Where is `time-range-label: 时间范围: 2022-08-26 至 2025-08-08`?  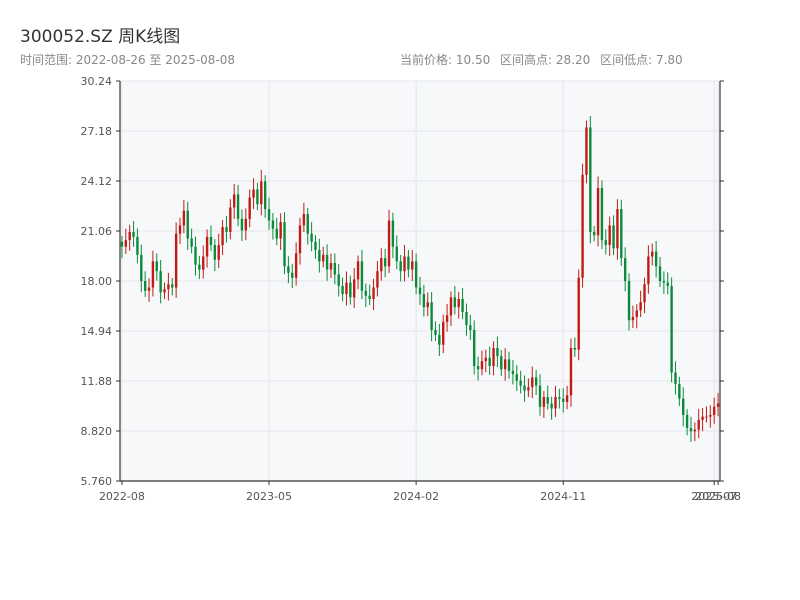 time-range-label: 时间范围: 2022-08-26 至 2025-08-08 is located at coordinates (127, 60).